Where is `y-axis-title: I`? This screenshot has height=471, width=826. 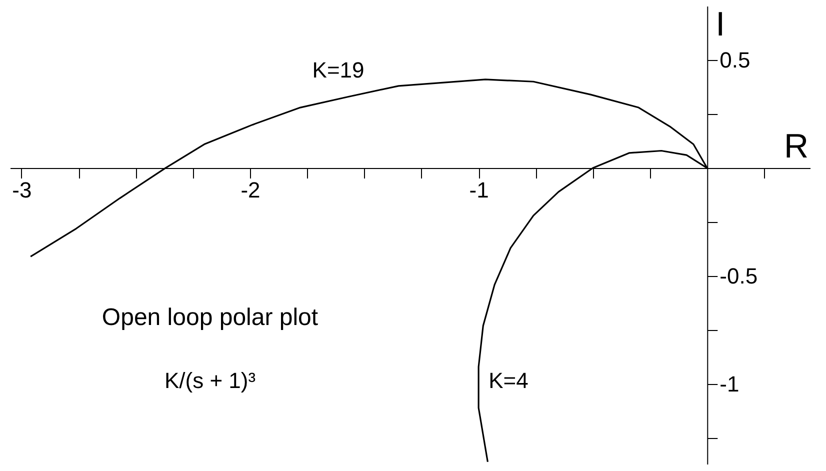 y-axis-title: I is located at coordinates (721, 25).